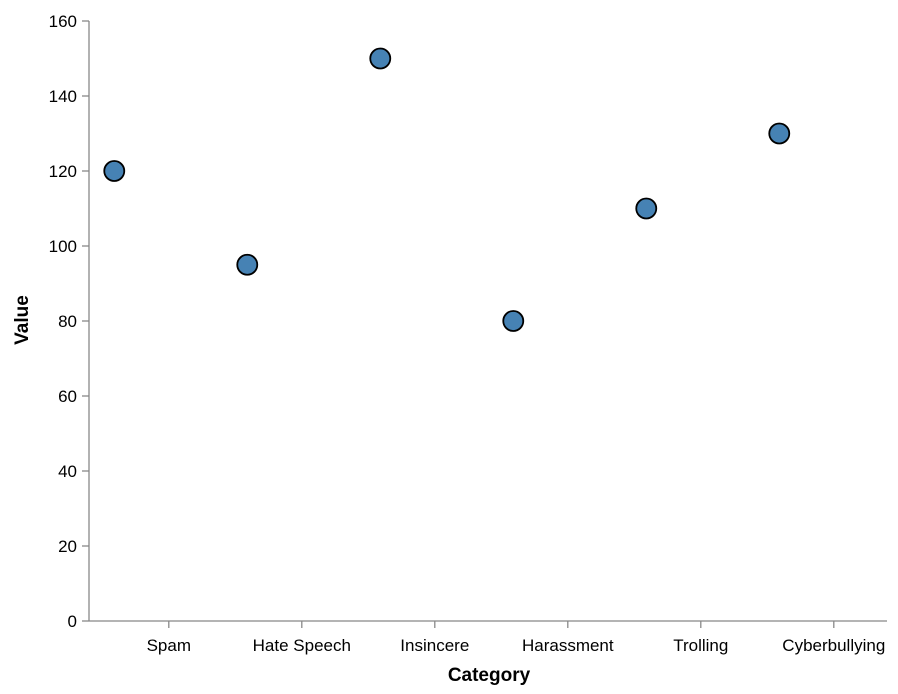 Image resolution: width=898 pixels, height=694 pixels. I want to click on y-tick-label: 0, so click(72, 621).